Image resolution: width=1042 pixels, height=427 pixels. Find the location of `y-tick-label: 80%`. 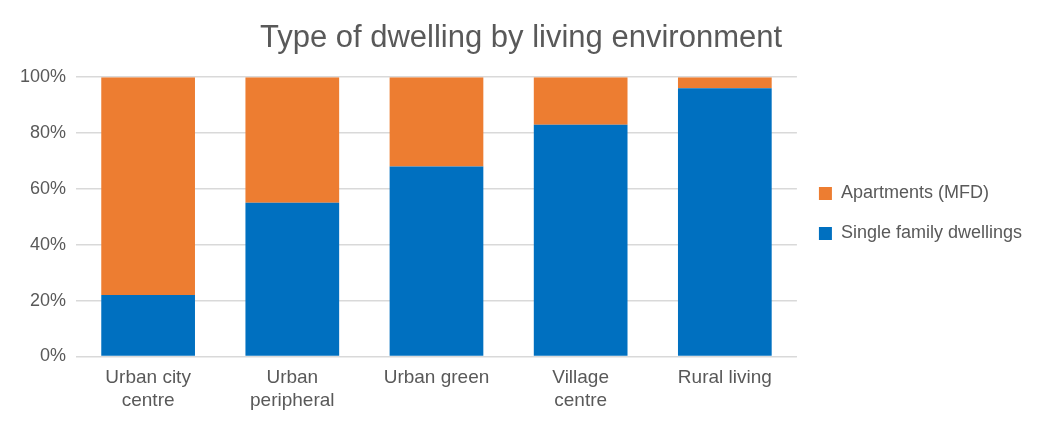

y-tick-label: 80% is located at coordinates (48, 132).